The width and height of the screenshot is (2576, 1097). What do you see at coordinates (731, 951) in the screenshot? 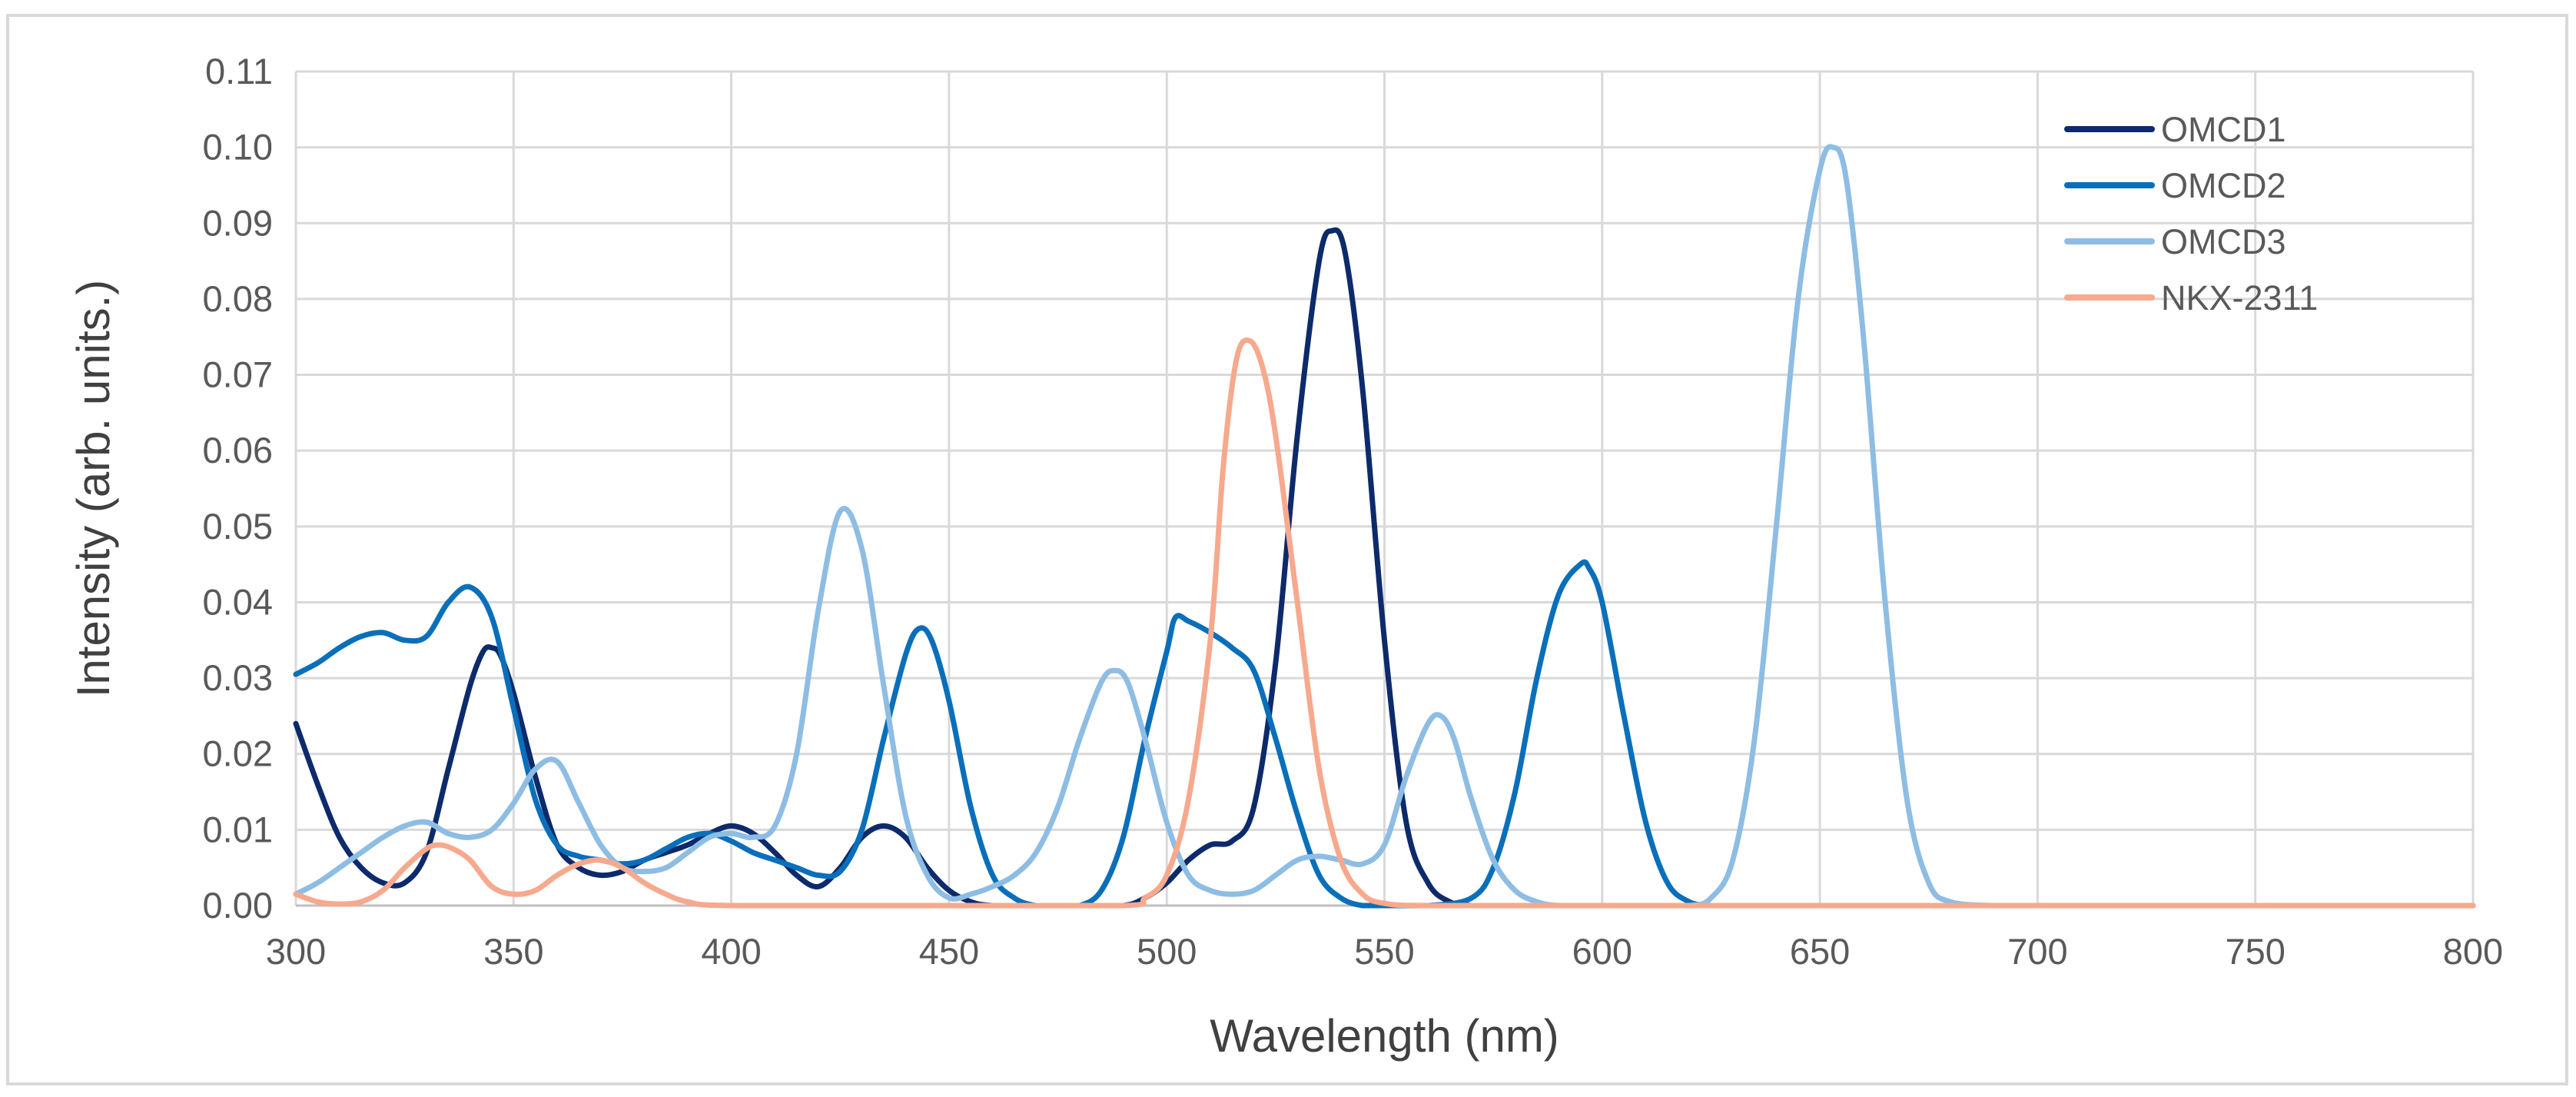
I see `x-tick-label: 400` at bounding box center [731, 951].